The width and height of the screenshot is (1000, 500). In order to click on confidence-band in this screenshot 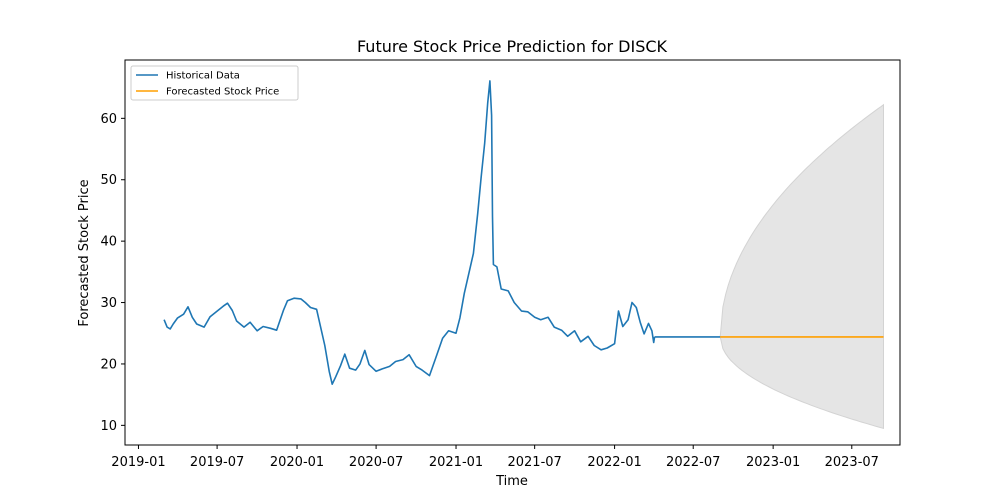, I will do `click(801, 266)`.